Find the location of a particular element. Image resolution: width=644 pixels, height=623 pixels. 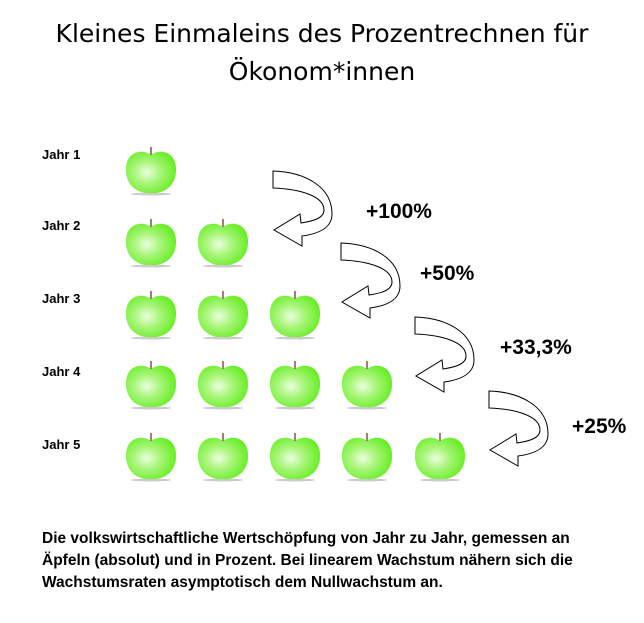

year-label: Jahr 1 is located at coordinates (61, 154).